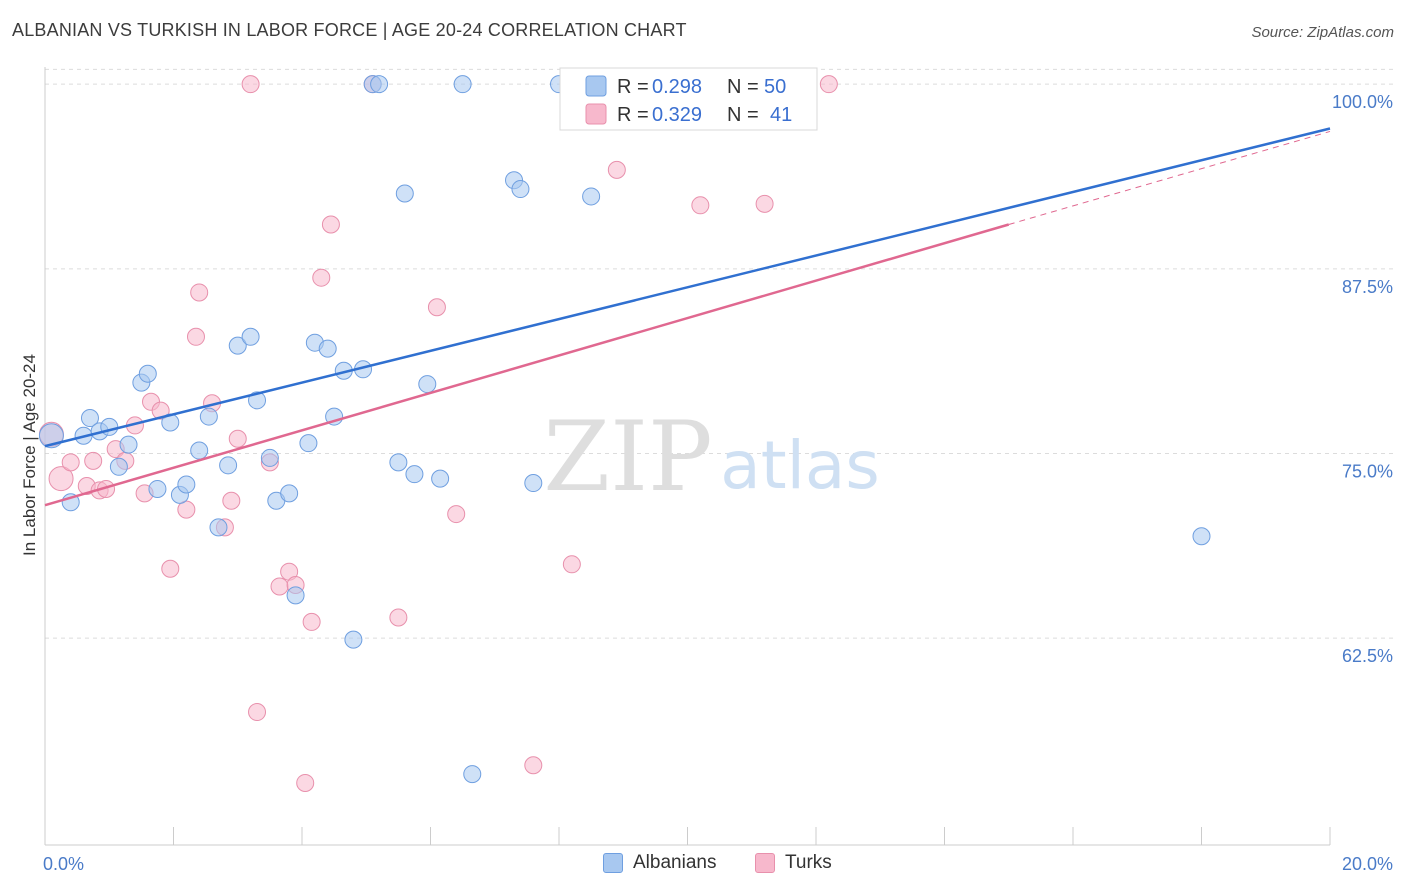 The width and height of the screenshot is (1406, 892). What do you see at coordinates (743, 115) in the screenshot?
I see `legend-turks-n-label: N =` at bounding box center [743, 115].